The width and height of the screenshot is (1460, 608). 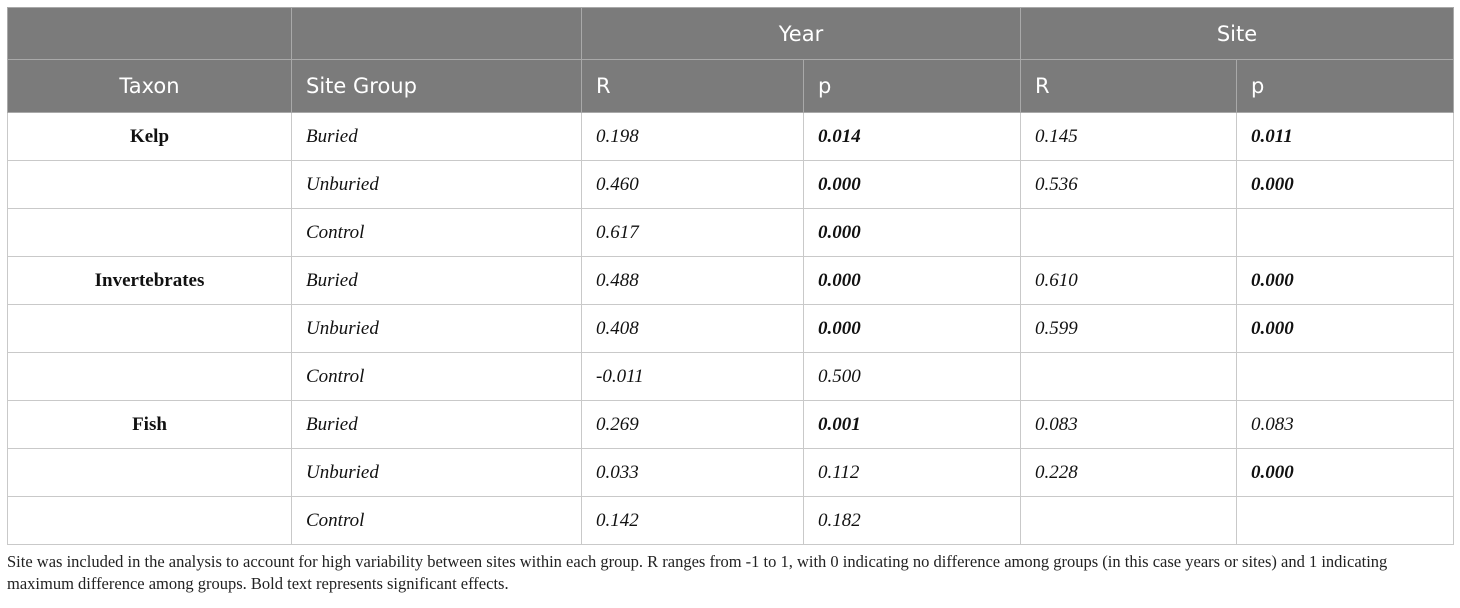 I want to click on year-r-cell: 0.269, so click(x=692, y=424).